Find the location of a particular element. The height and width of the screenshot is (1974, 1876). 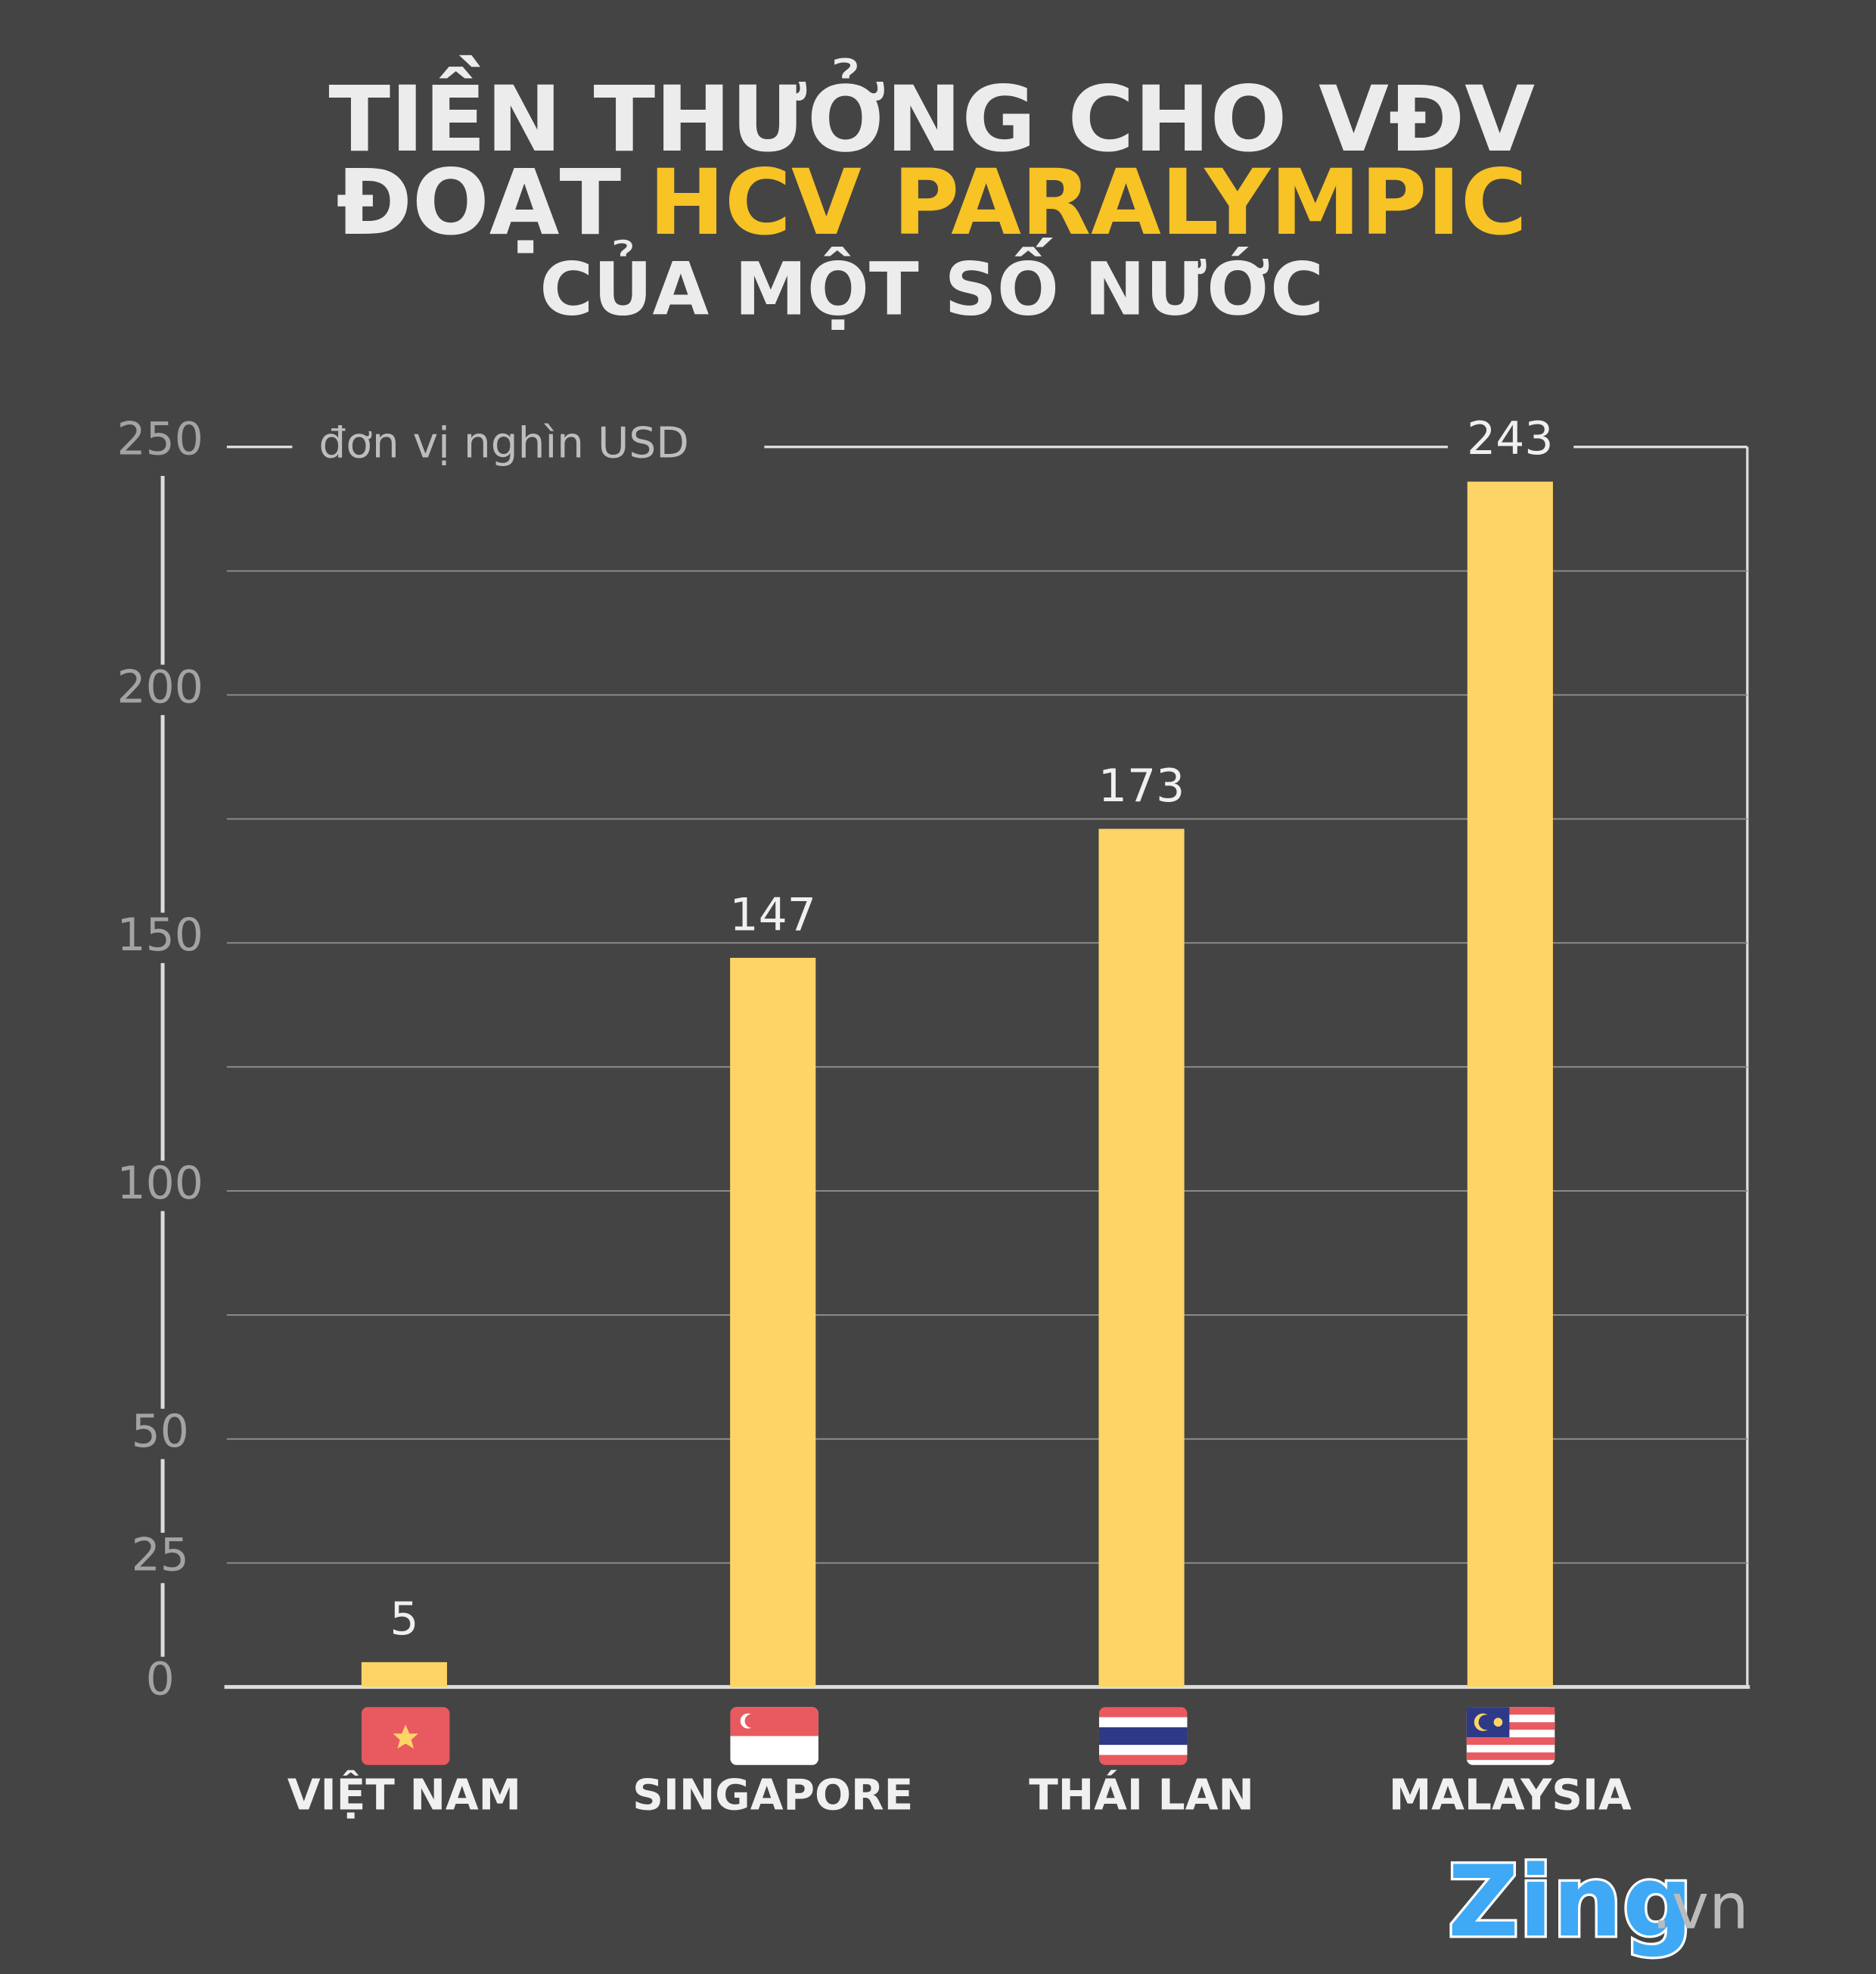

y-tick-label: 100 is located at coordinates (160, 1183).